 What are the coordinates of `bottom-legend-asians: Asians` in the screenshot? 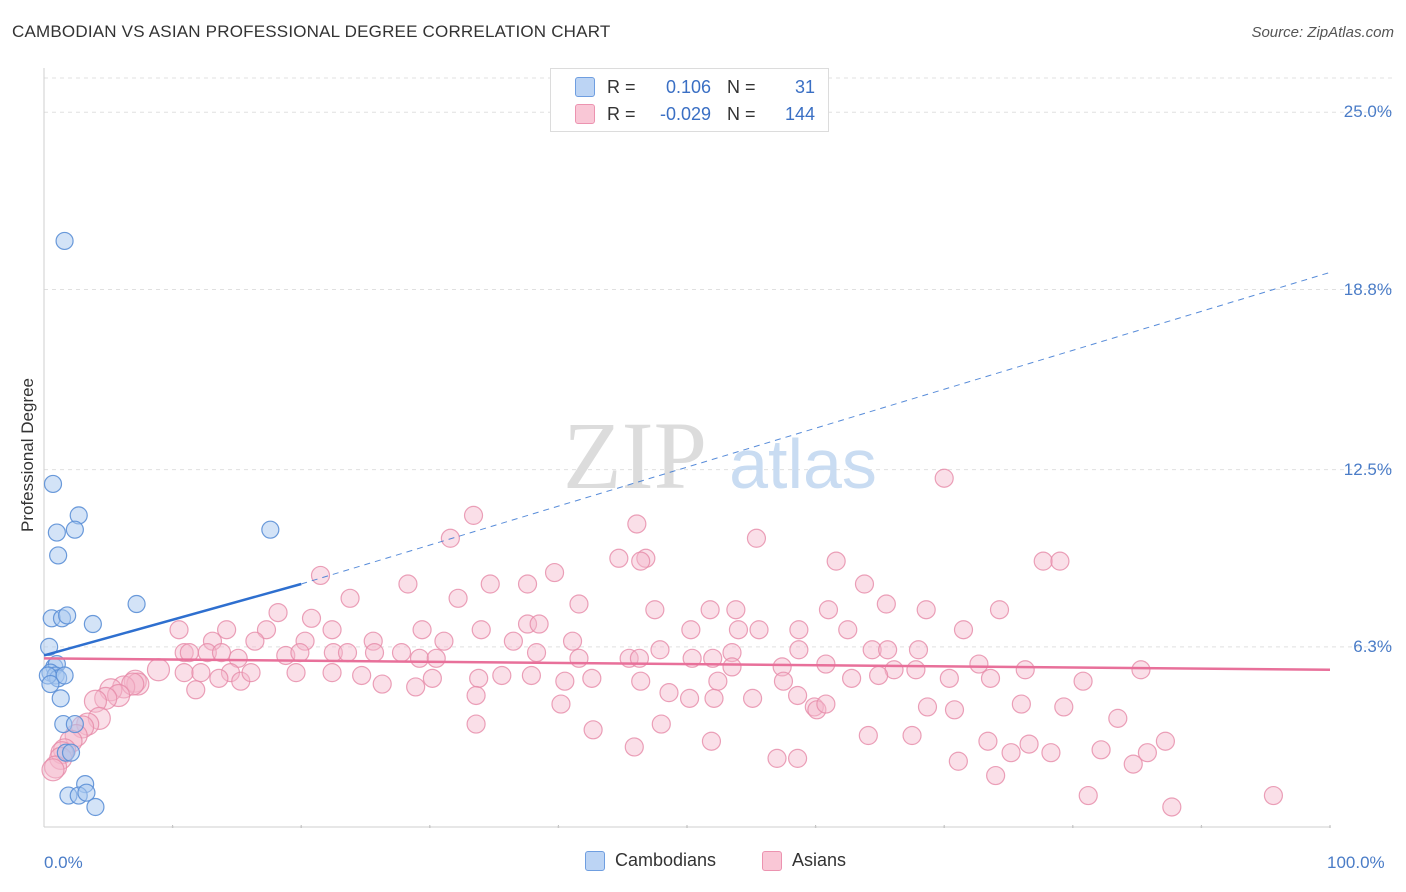 It's located at (804, 860).